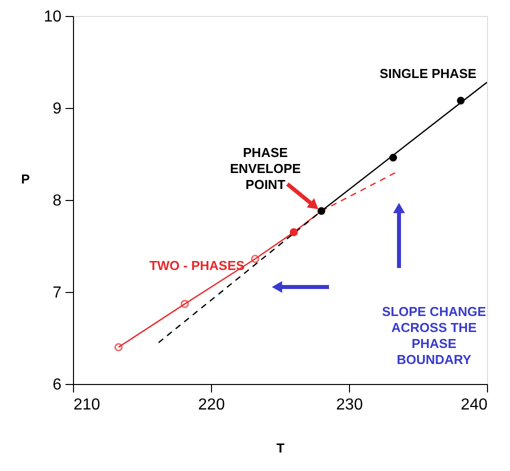 Image resolution: width=510 pixels, height=471 pixels. I want to click on annotation: TWO - PHASES, so click(197, 265).